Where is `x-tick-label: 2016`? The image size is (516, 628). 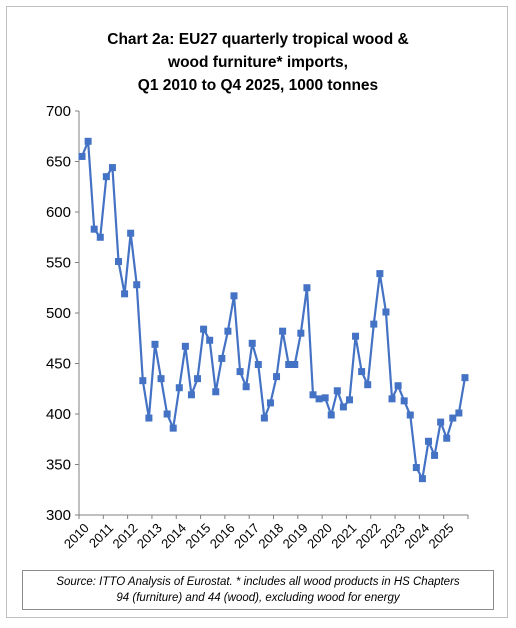
x-tick-label: 2016 is located at coordinates (222, 535).